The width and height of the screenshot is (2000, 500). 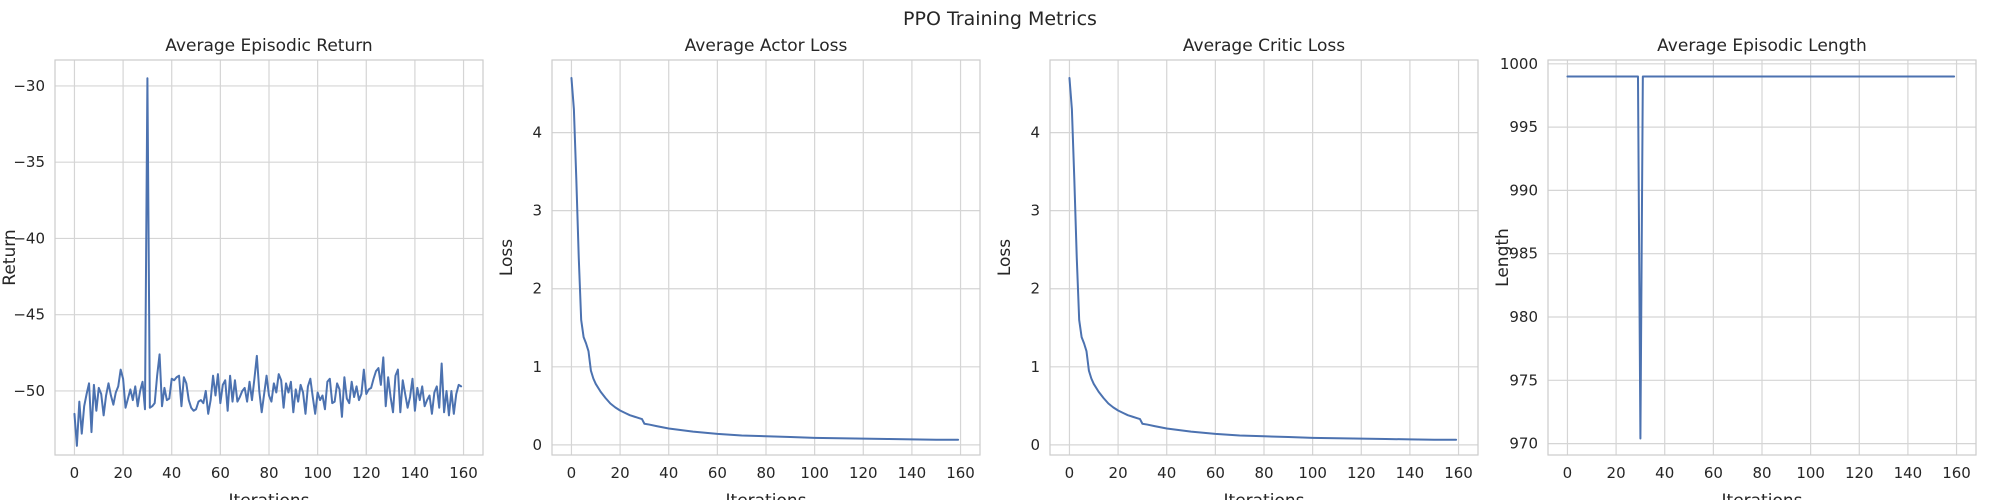 I want to click on y-tick-label: −30, so click(x=29, y=86).